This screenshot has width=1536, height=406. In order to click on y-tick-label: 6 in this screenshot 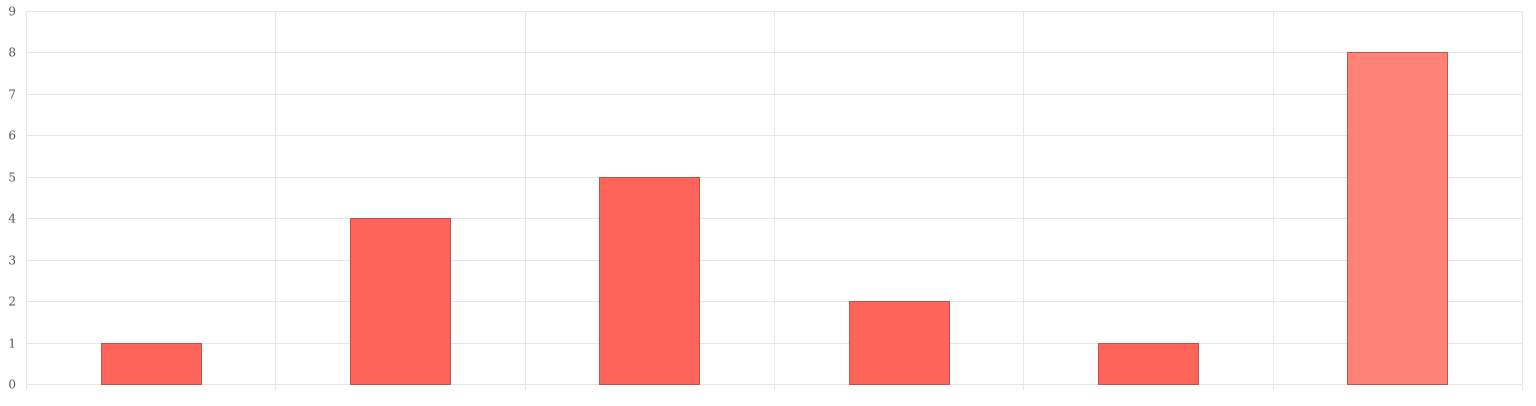, I will do `click(12, 136)`.